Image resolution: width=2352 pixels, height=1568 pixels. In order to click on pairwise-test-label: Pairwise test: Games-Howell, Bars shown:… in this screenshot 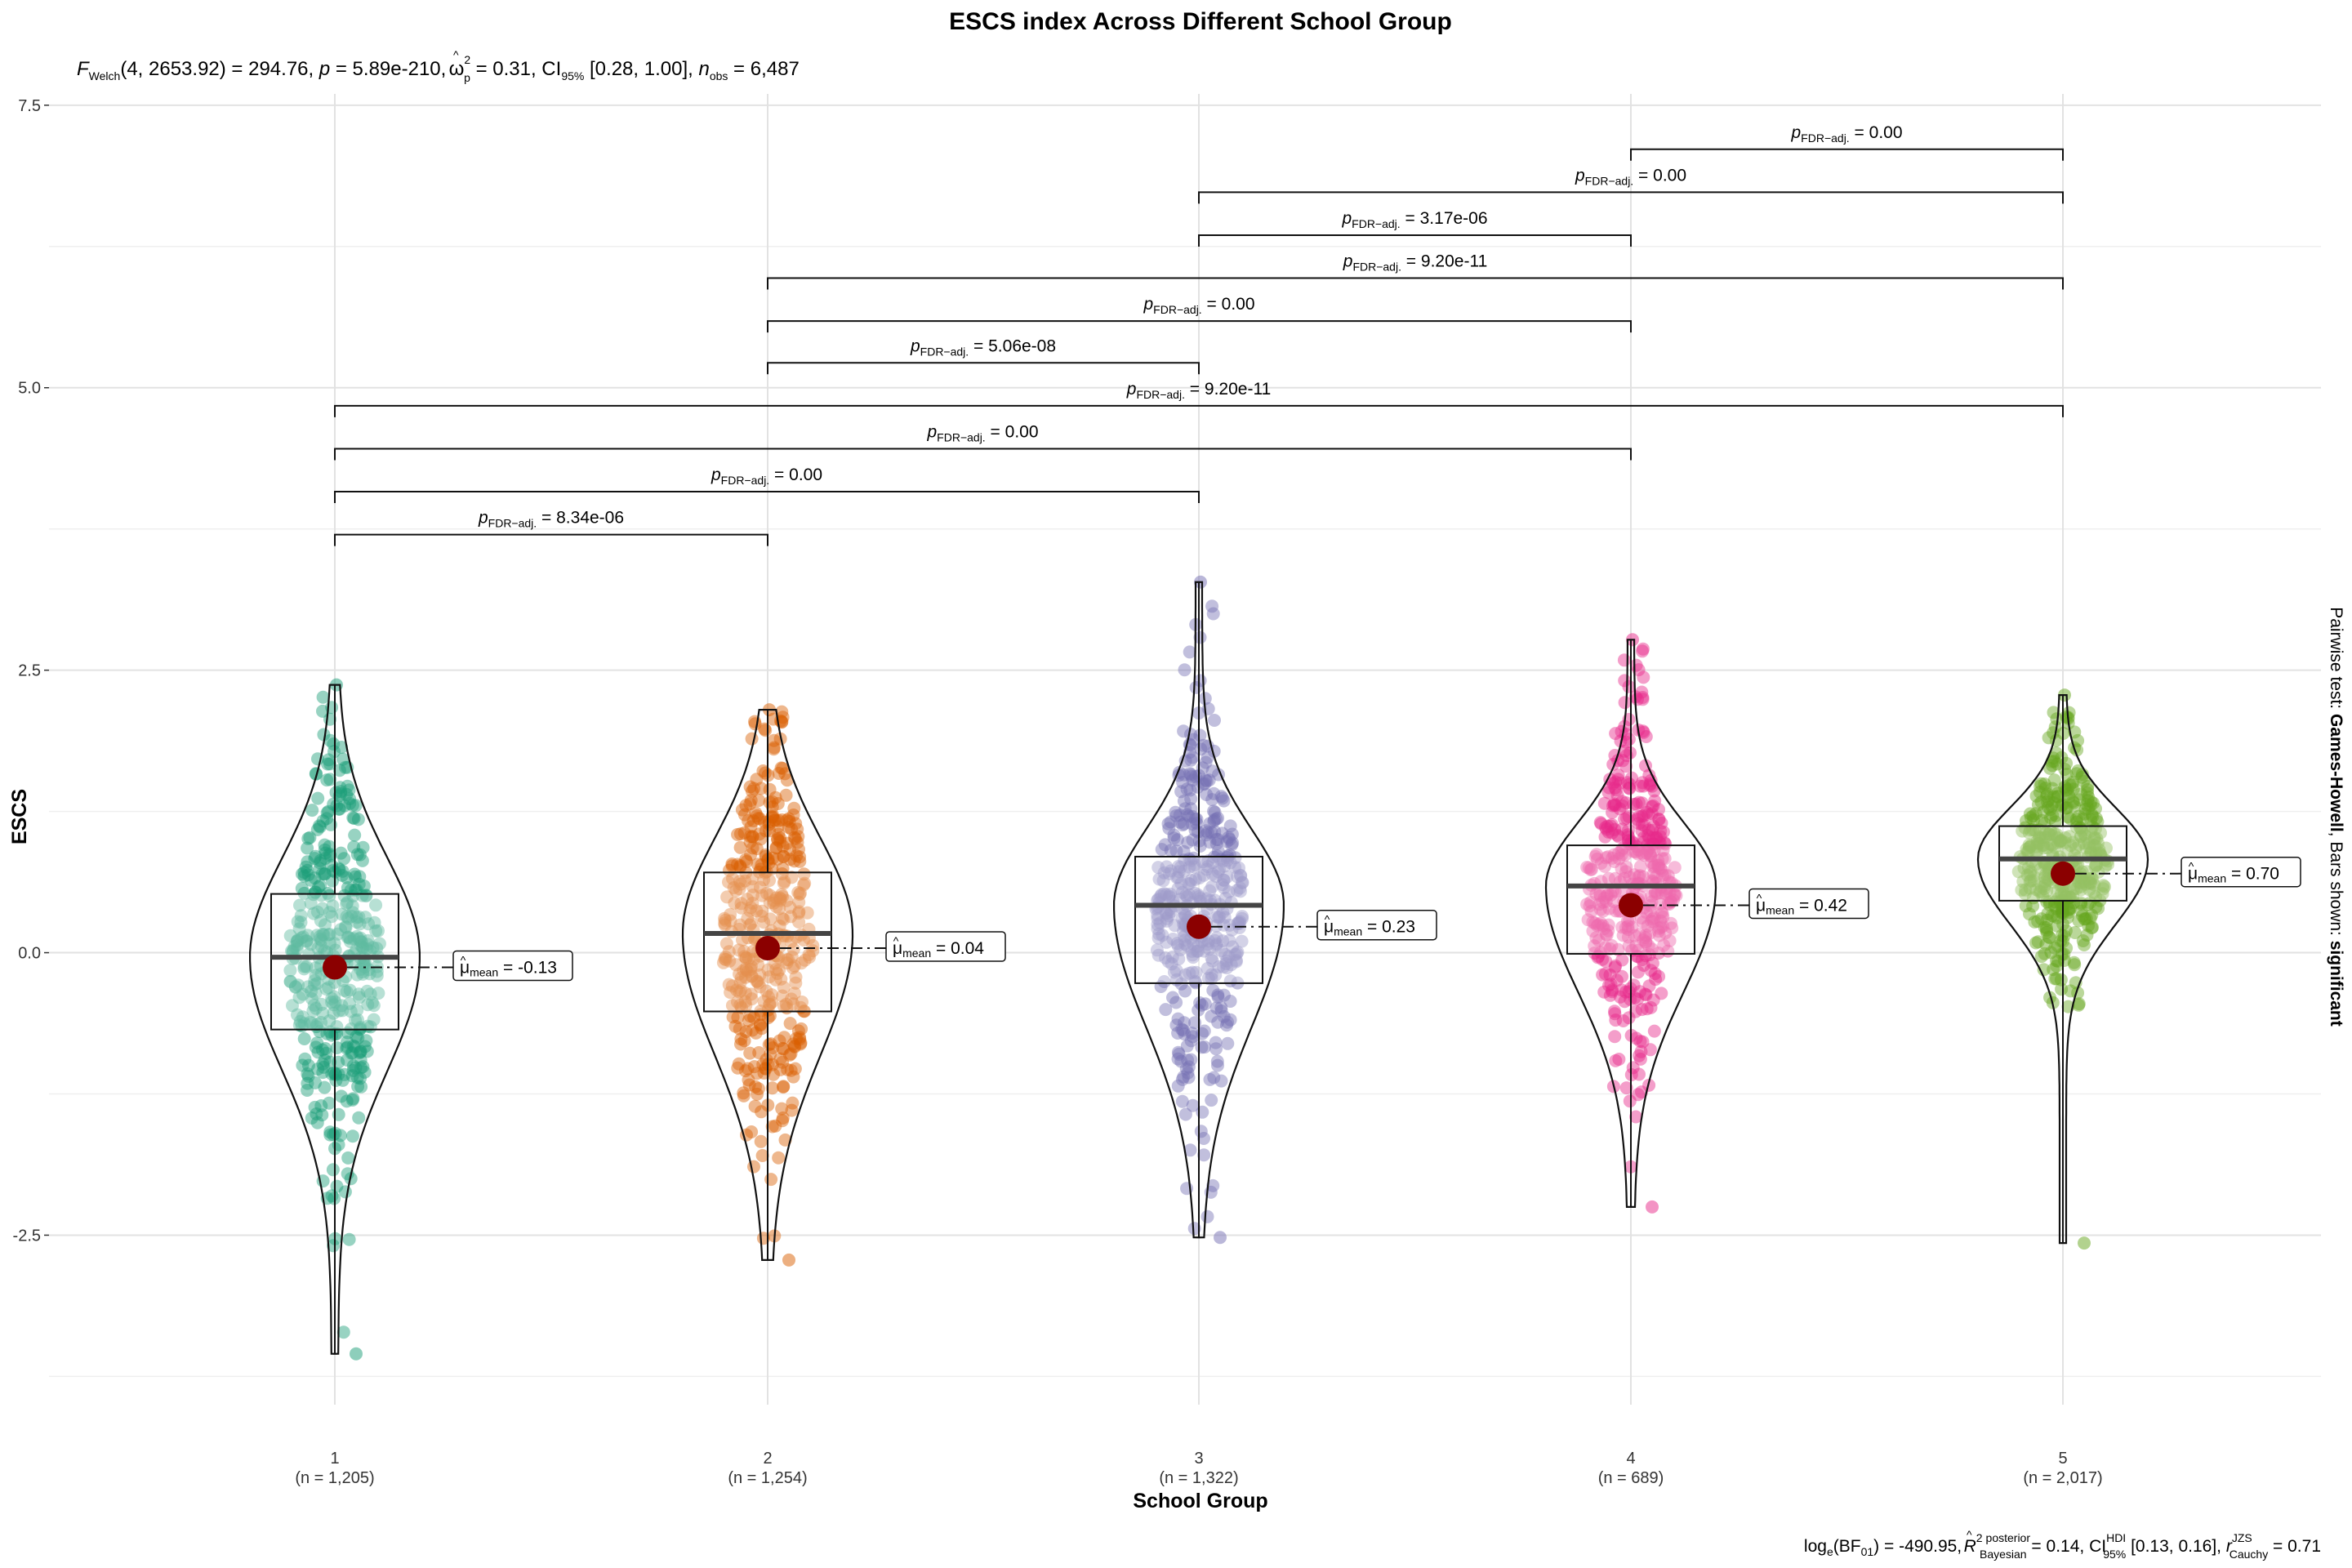, I will do `click(2336, 817)`.